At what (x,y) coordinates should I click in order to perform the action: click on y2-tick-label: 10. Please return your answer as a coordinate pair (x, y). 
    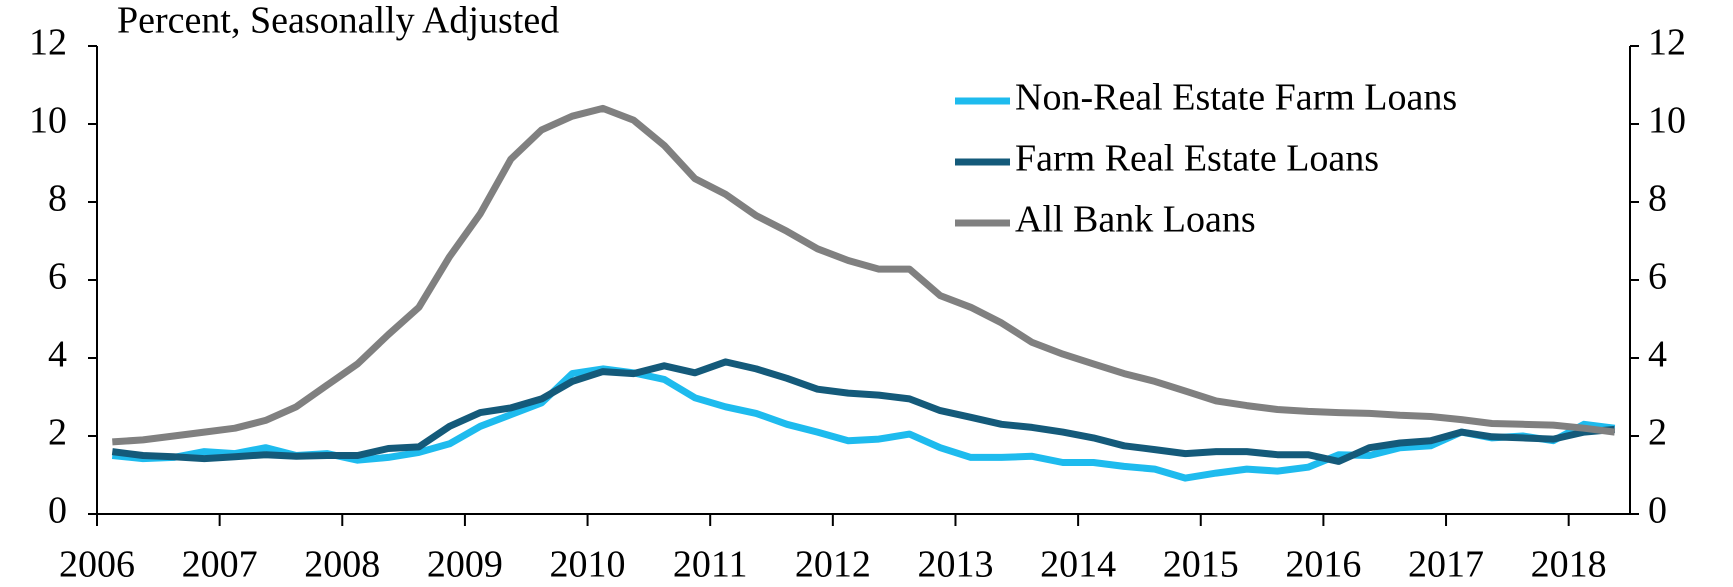
    Looking at the image, I should click on (1667, 121).